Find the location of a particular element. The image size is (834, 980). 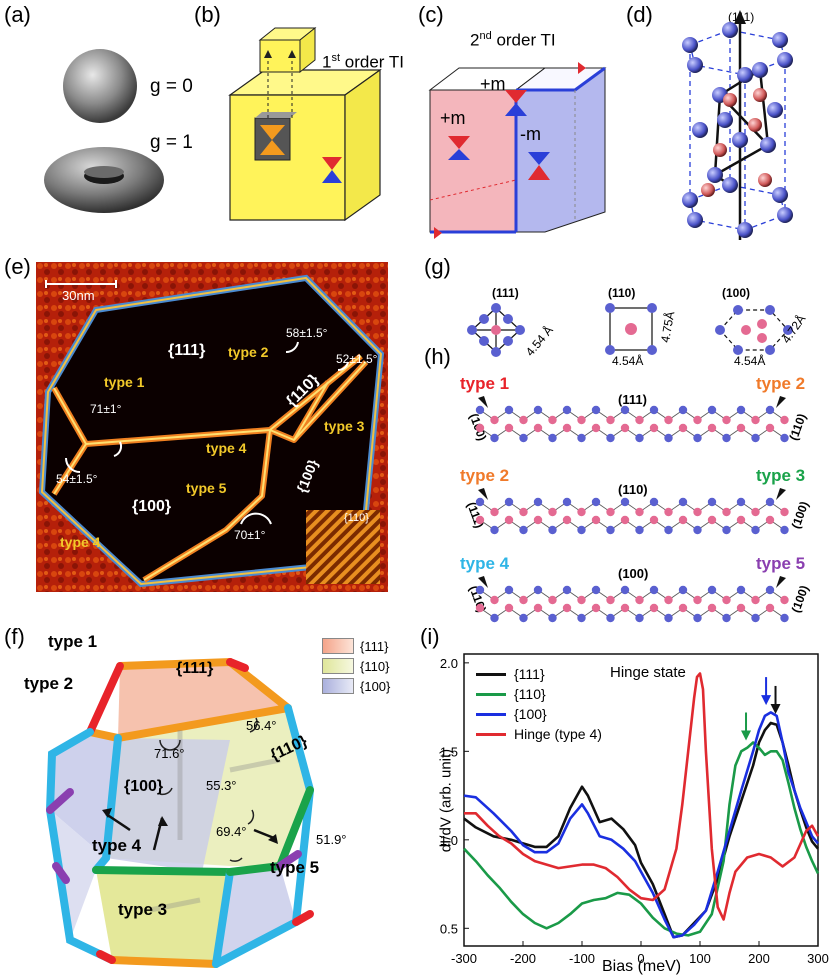

e-facet-111: {111} is located at coordinates (187, 350).